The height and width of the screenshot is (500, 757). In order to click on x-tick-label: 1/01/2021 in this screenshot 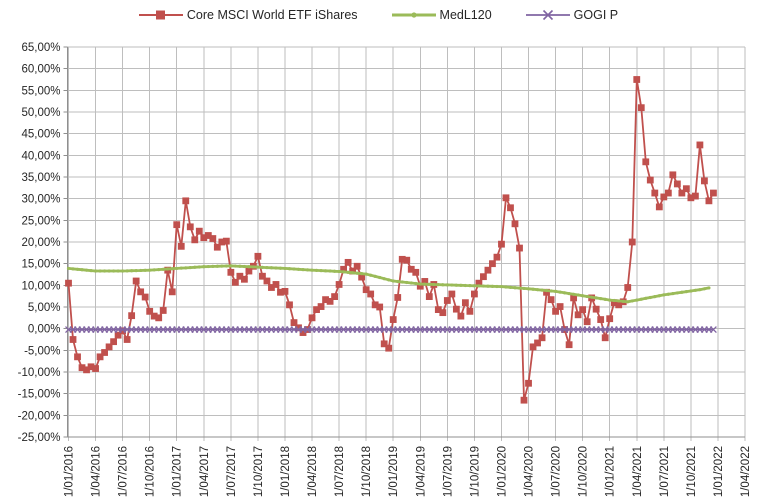, I will do `click(611, 471)`.